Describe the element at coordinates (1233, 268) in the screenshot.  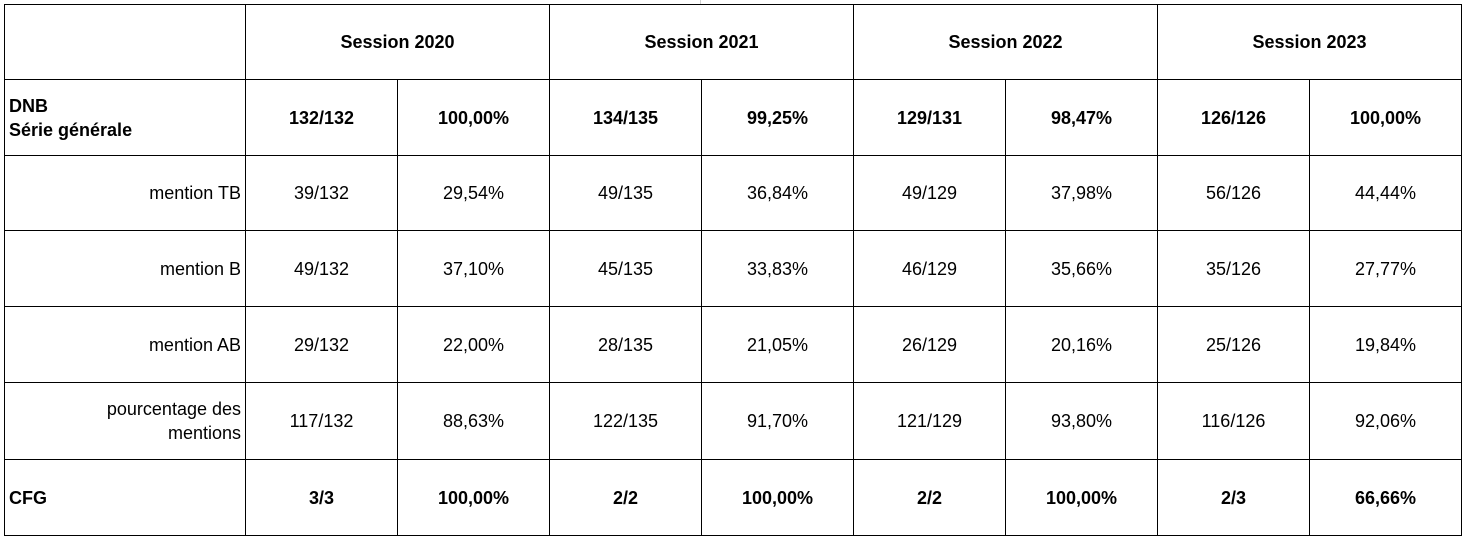
I see `table-cell: 35/126` at that location.